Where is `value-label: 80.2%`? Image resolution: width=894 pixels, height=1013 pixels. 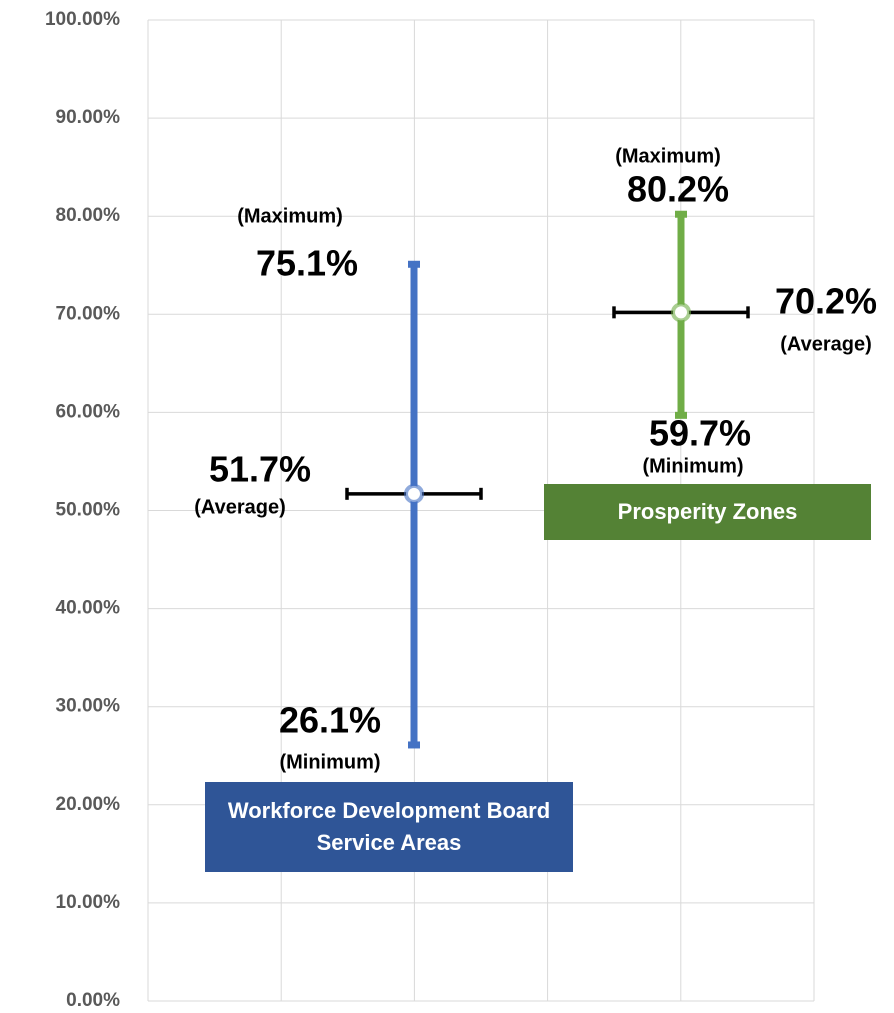
value-label: 80.2% is located at coordinates (678, 189).